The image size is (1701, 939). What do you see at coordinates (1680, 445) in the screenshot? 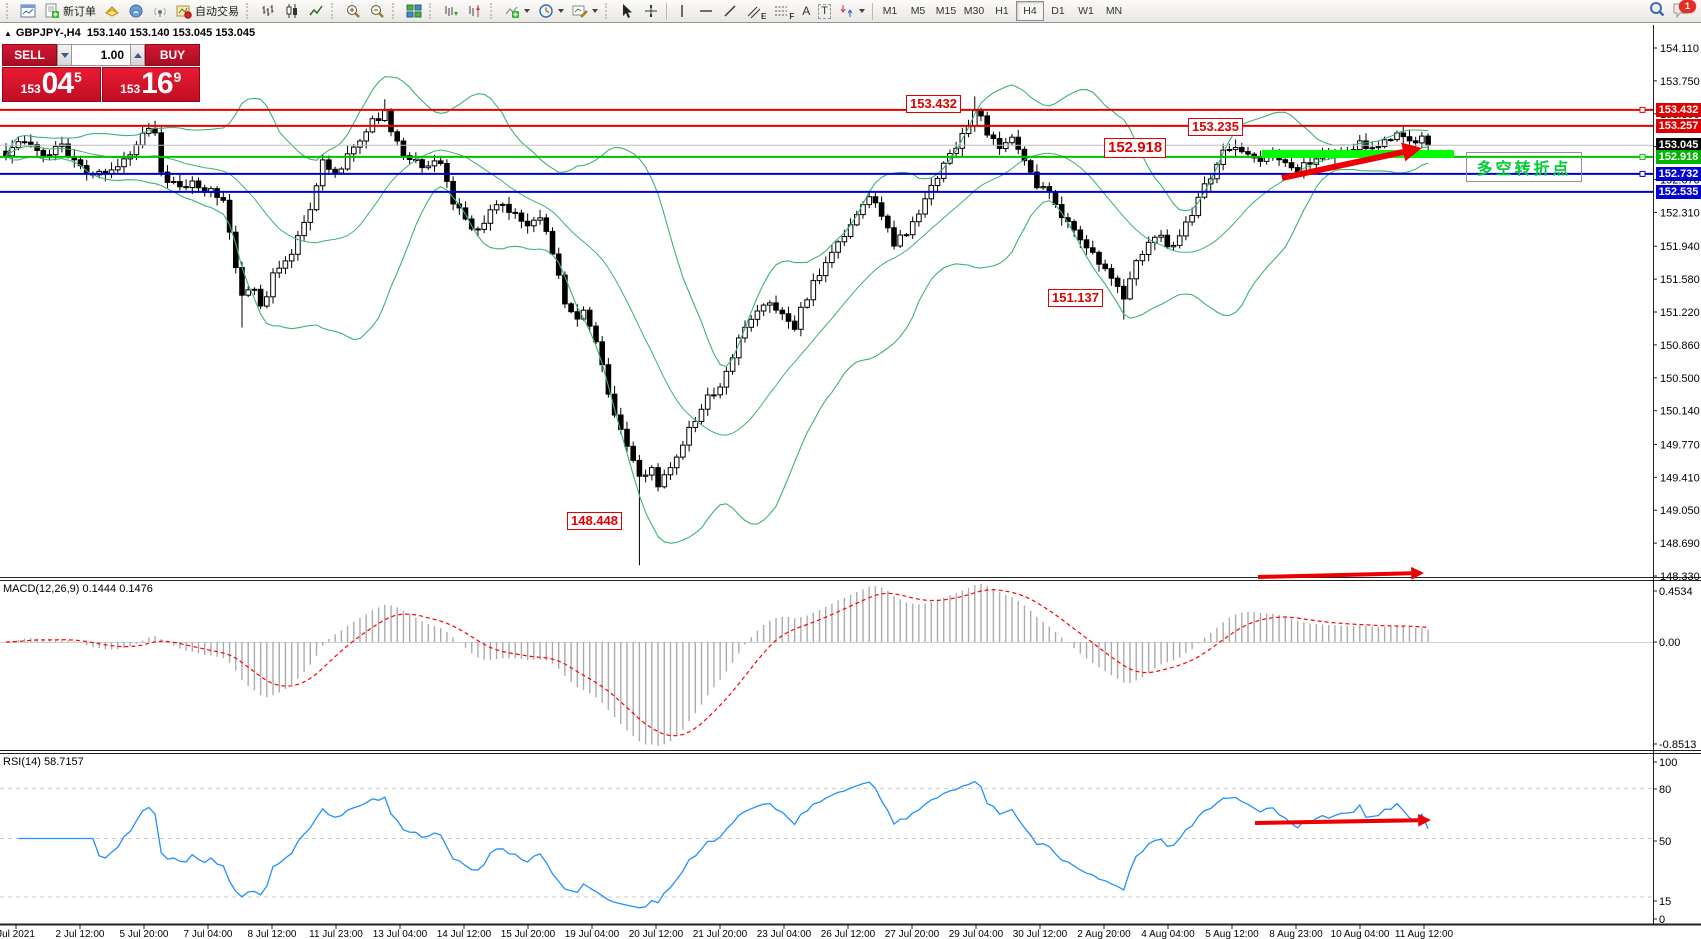
I see `svg-text: 149.770` at bounding box center [1680, 445].